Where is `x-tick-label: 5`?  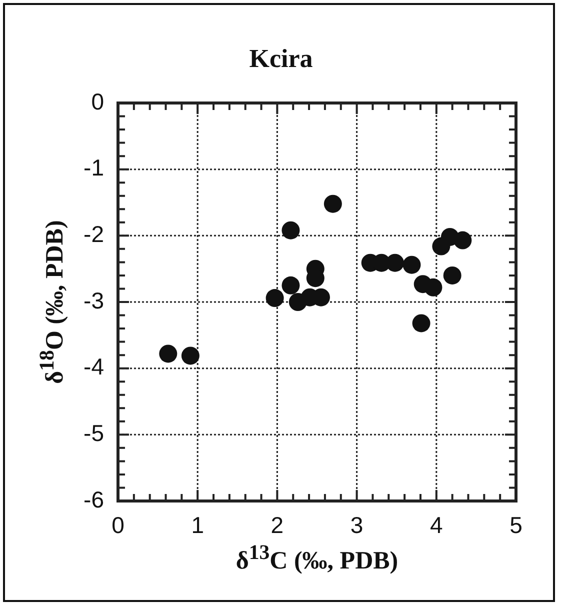 x-tick-label: 5 is located at coordinates (516, 525).